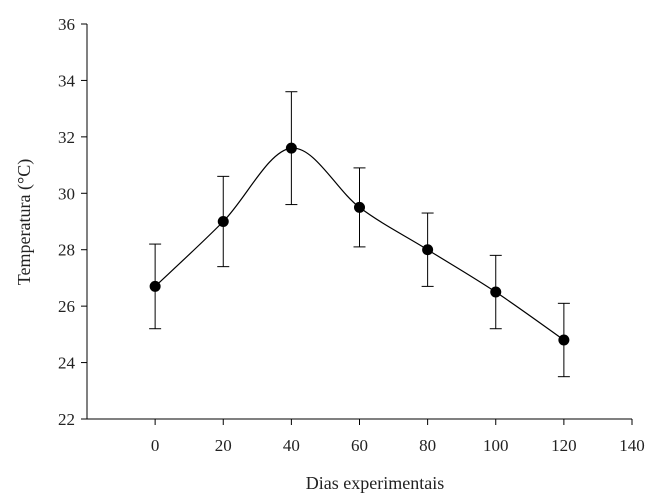 The height and width of the screenshot is (495, 670). I want to click on y-tick-label: 24, so click(67, 363).